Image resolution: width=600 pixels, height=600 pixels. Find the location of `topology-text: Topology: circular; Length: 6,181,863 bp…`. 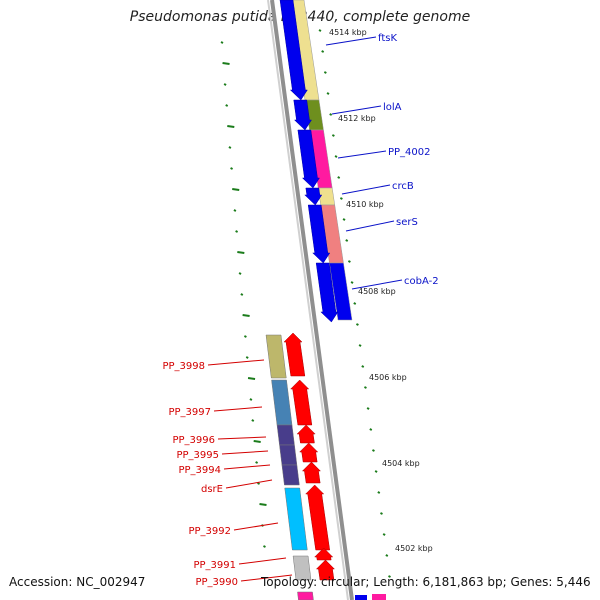

topology-text: Topology: circular; Length: 6,181,863 bp… is located at coordinates (426, 582).